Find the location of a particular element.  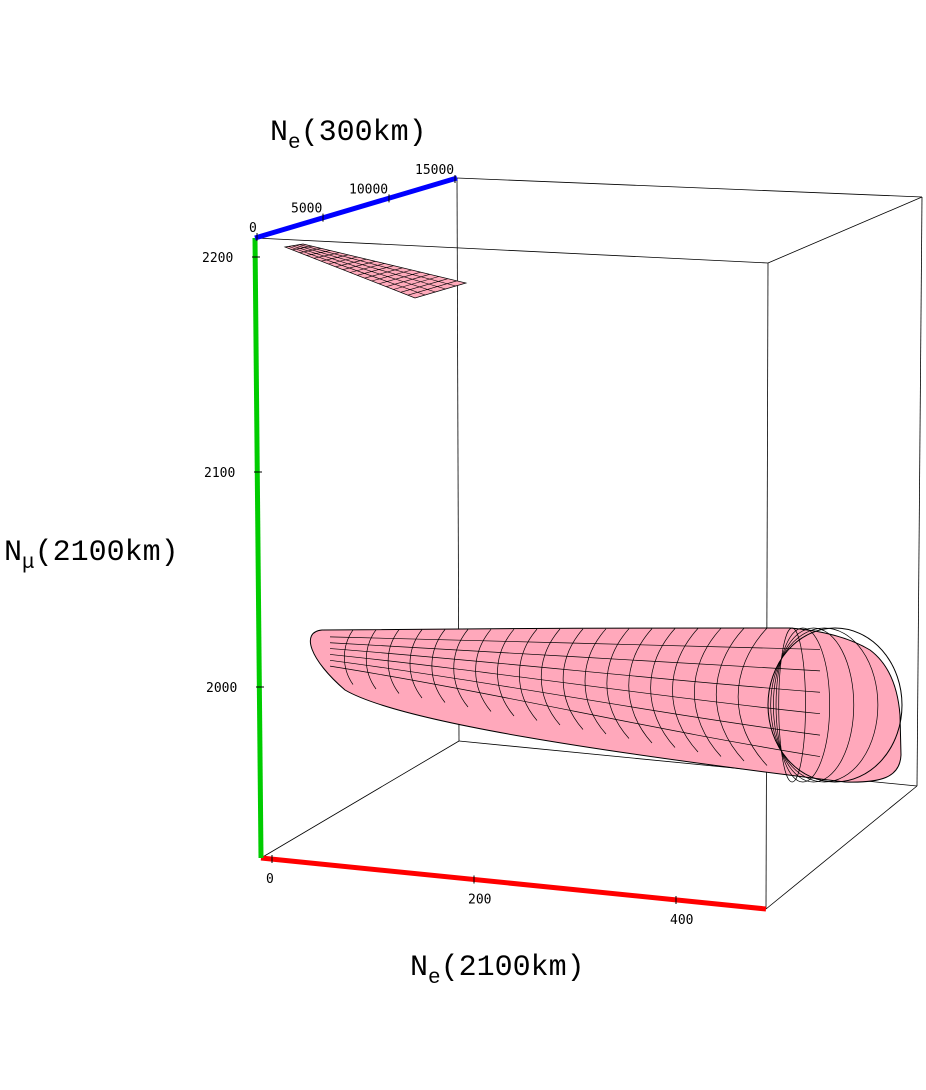

z-tick-label: 10000 is located at coordinates (368, 189).